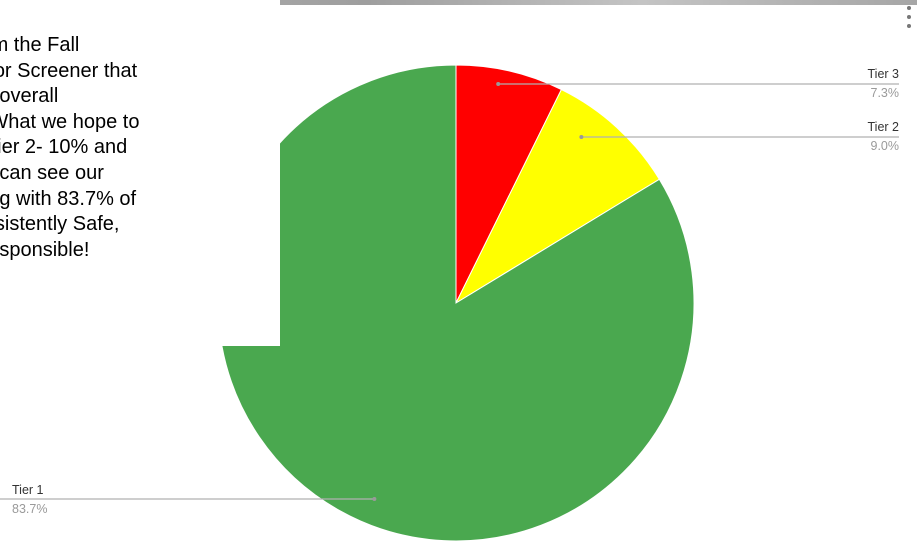 This screenshot has height=559, width=917. What do you see at coordinates (29, 96) in the screenshot?
I see `description-line: hools overall` at bounding box center [29, 96].